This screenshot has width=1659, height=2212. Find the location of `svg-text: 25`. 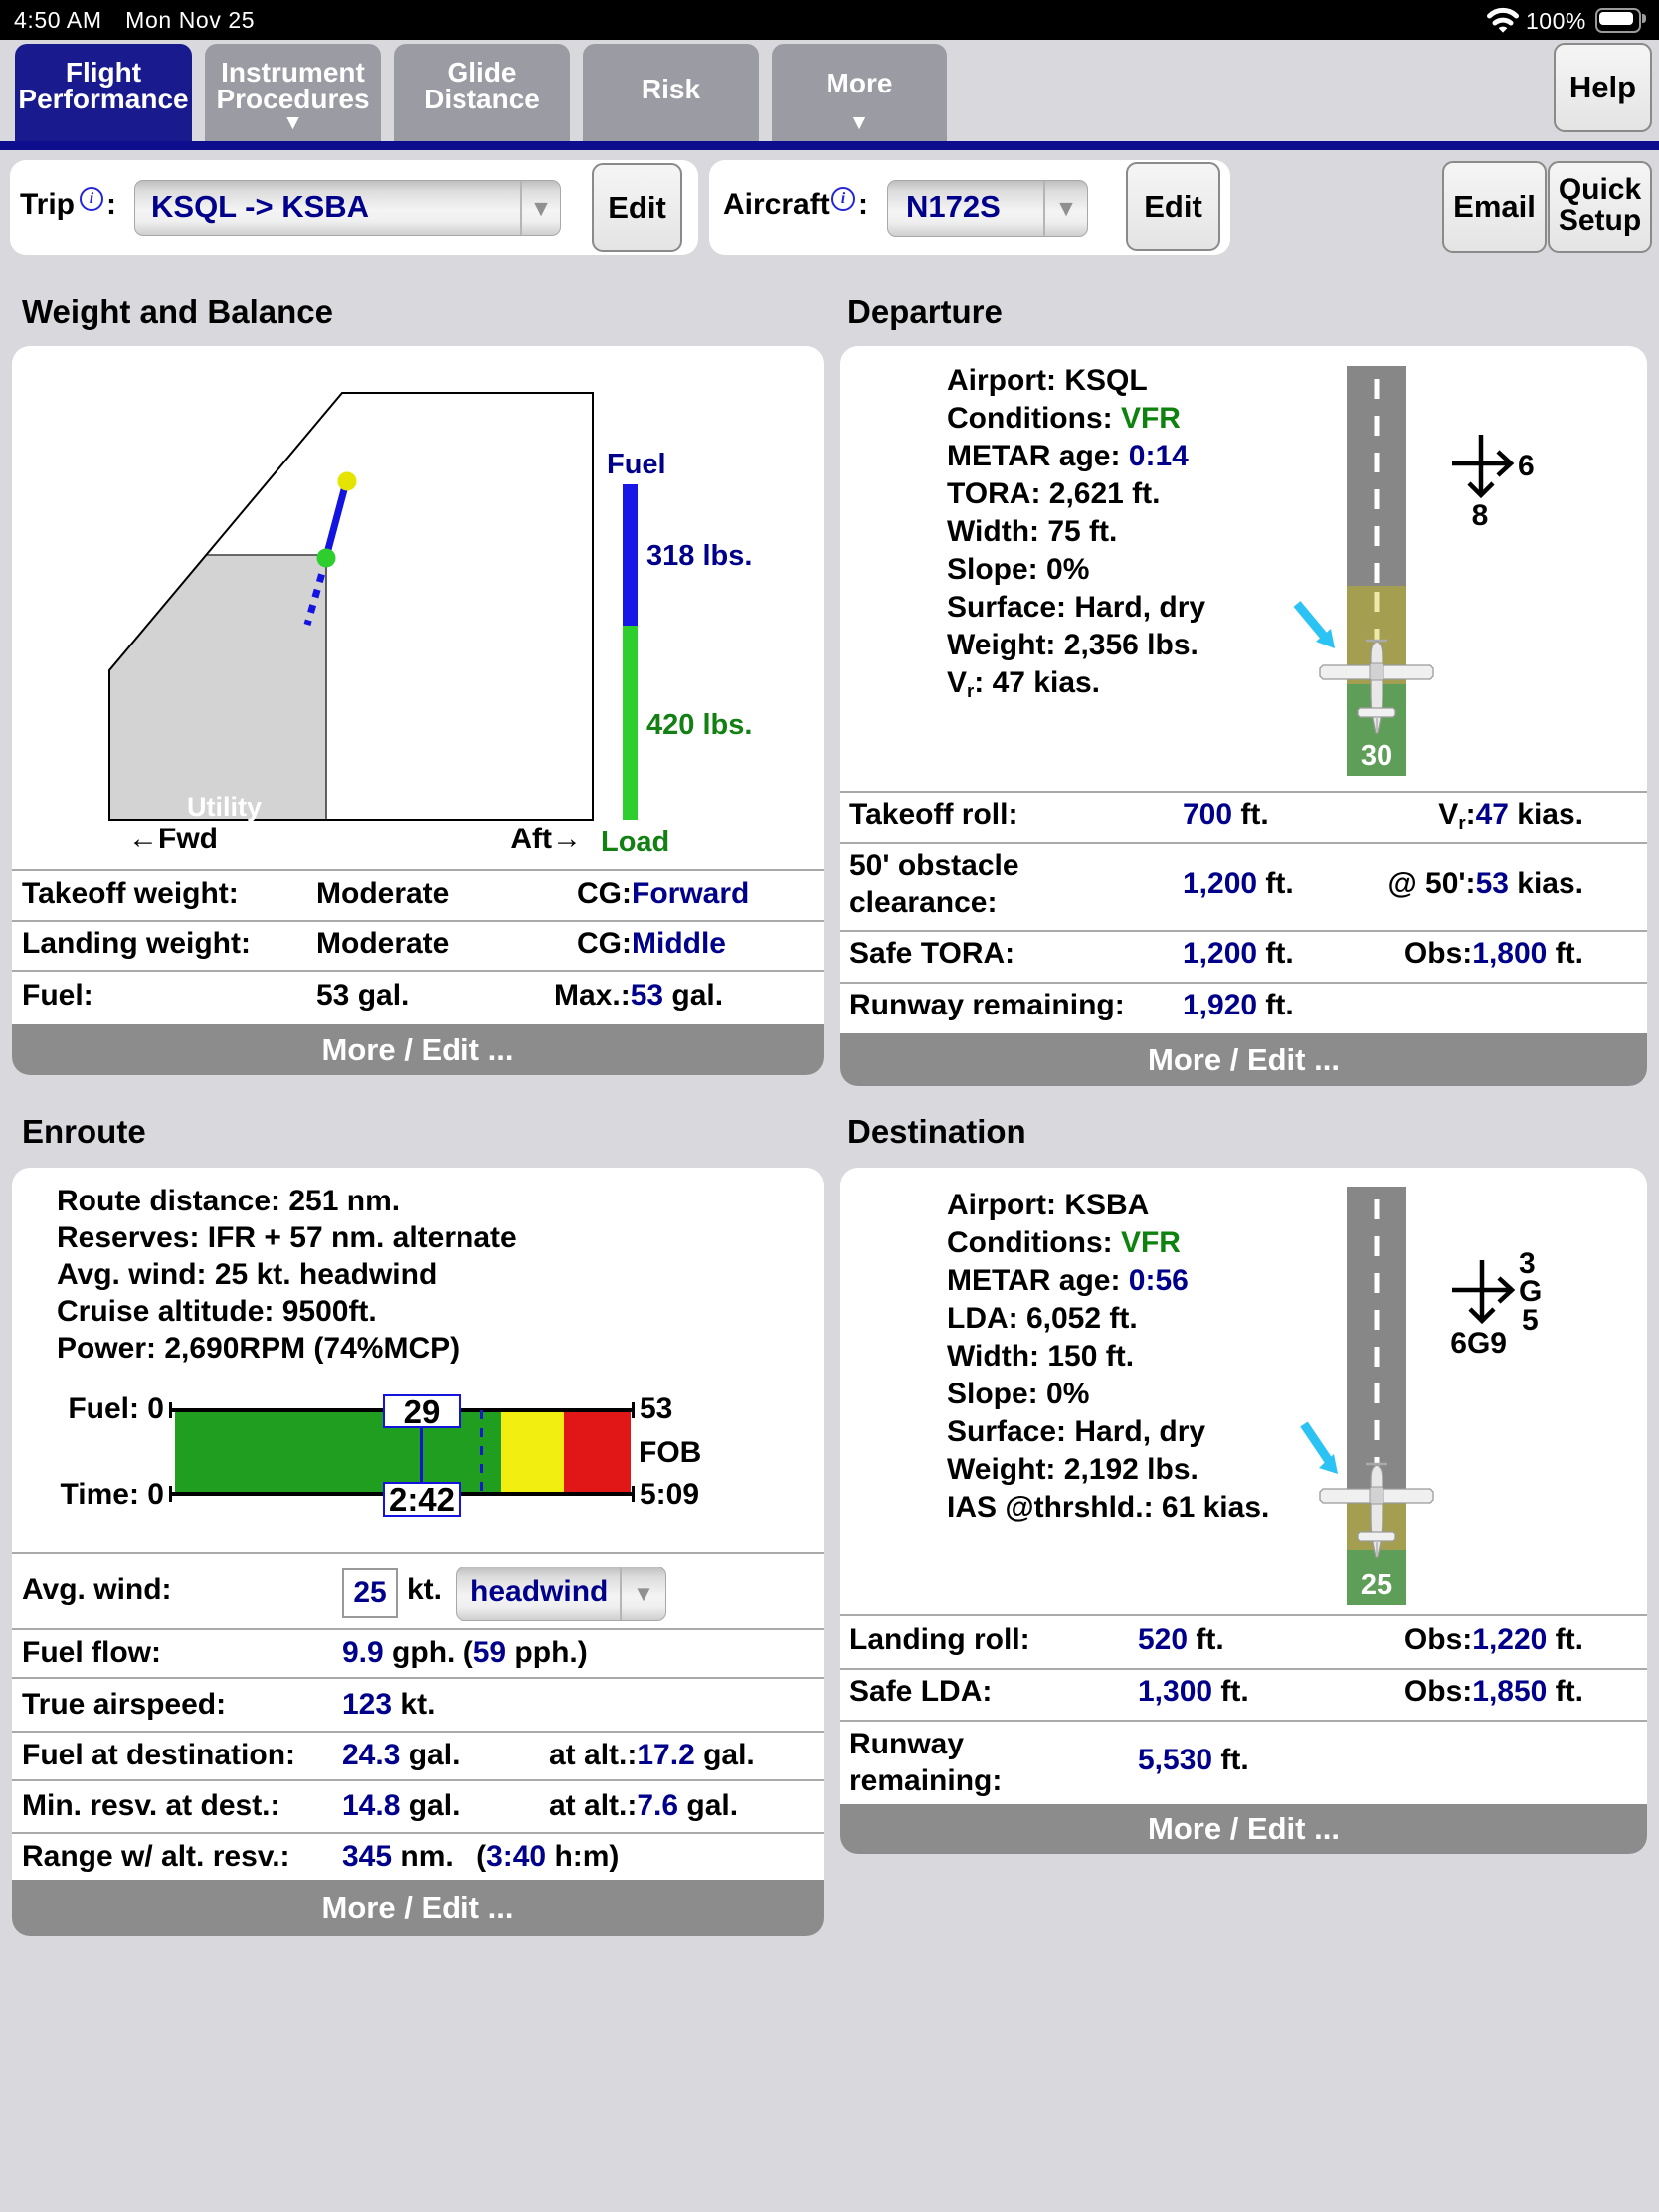

svg-text: 25 is located at coordinates (1376, 1585).